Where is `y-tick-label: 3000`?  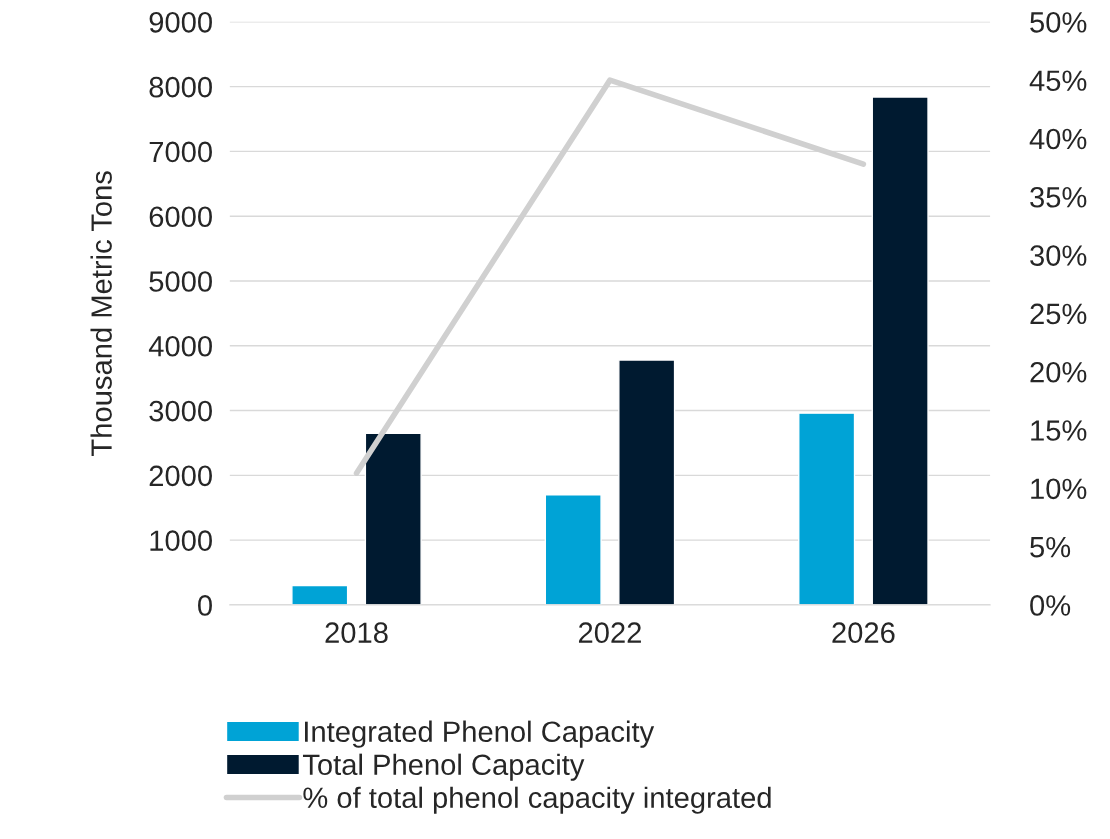 y-tick-label: 3000 is located at coordinates (180, 411).